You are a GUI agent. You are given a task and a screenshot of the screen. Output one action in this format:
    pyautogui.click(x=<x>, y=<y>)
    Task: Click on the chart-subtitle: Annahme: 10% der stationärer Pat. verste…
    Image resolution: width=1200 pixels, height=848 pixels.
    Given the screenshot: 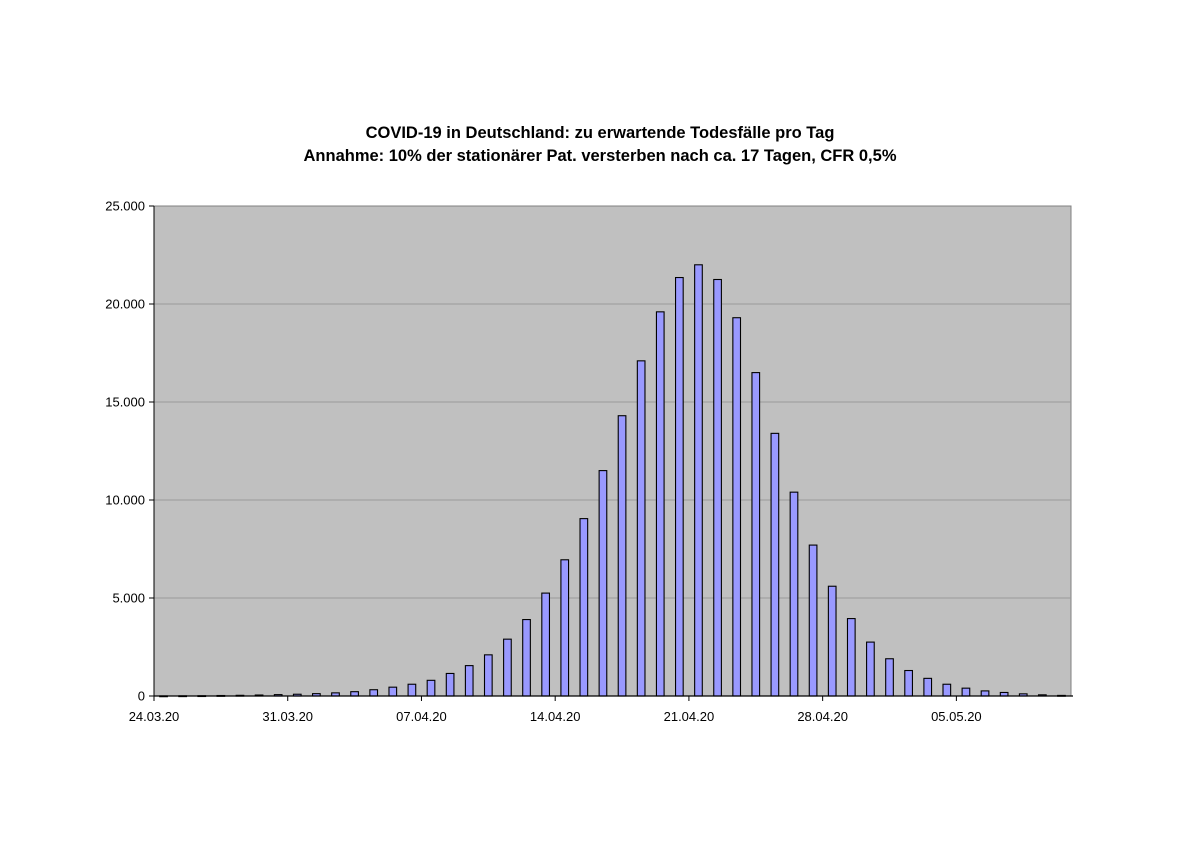 What is the action you would take?
    pyautogui.click(x=600, y=156)
    